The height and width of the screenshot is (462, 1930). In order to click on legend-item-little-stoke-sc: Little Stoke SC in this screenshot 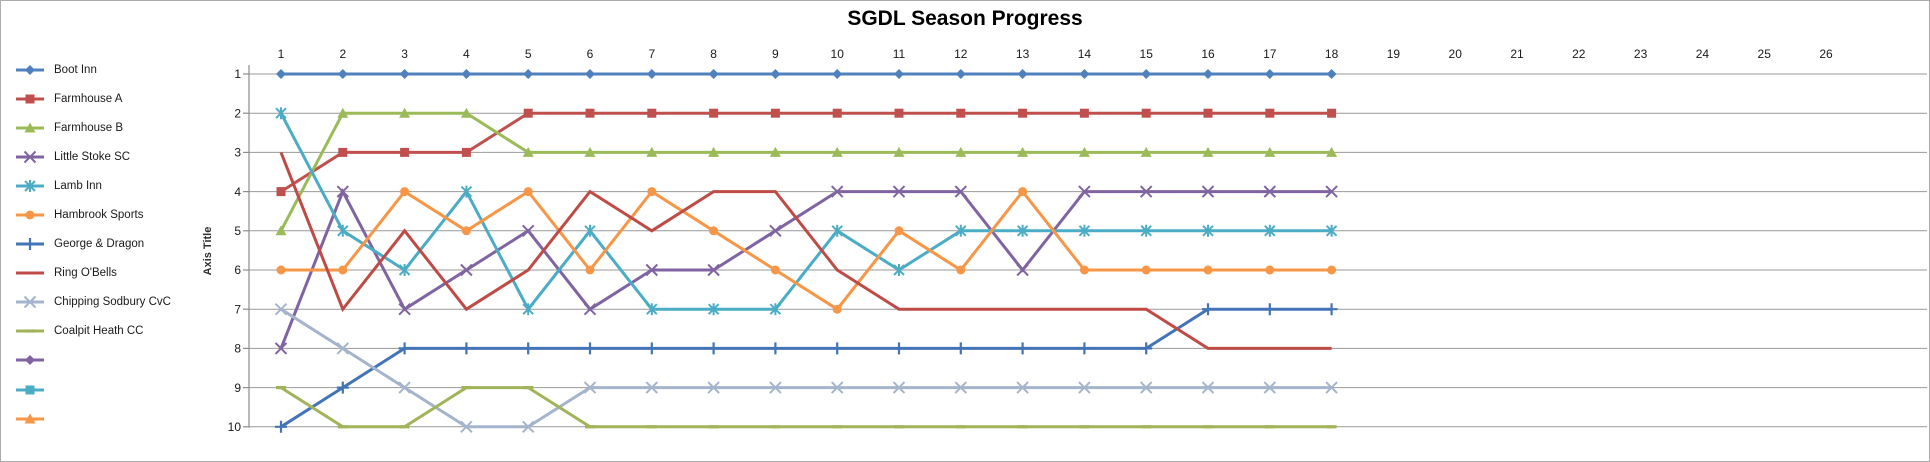, I will do `click(93, 156)`.